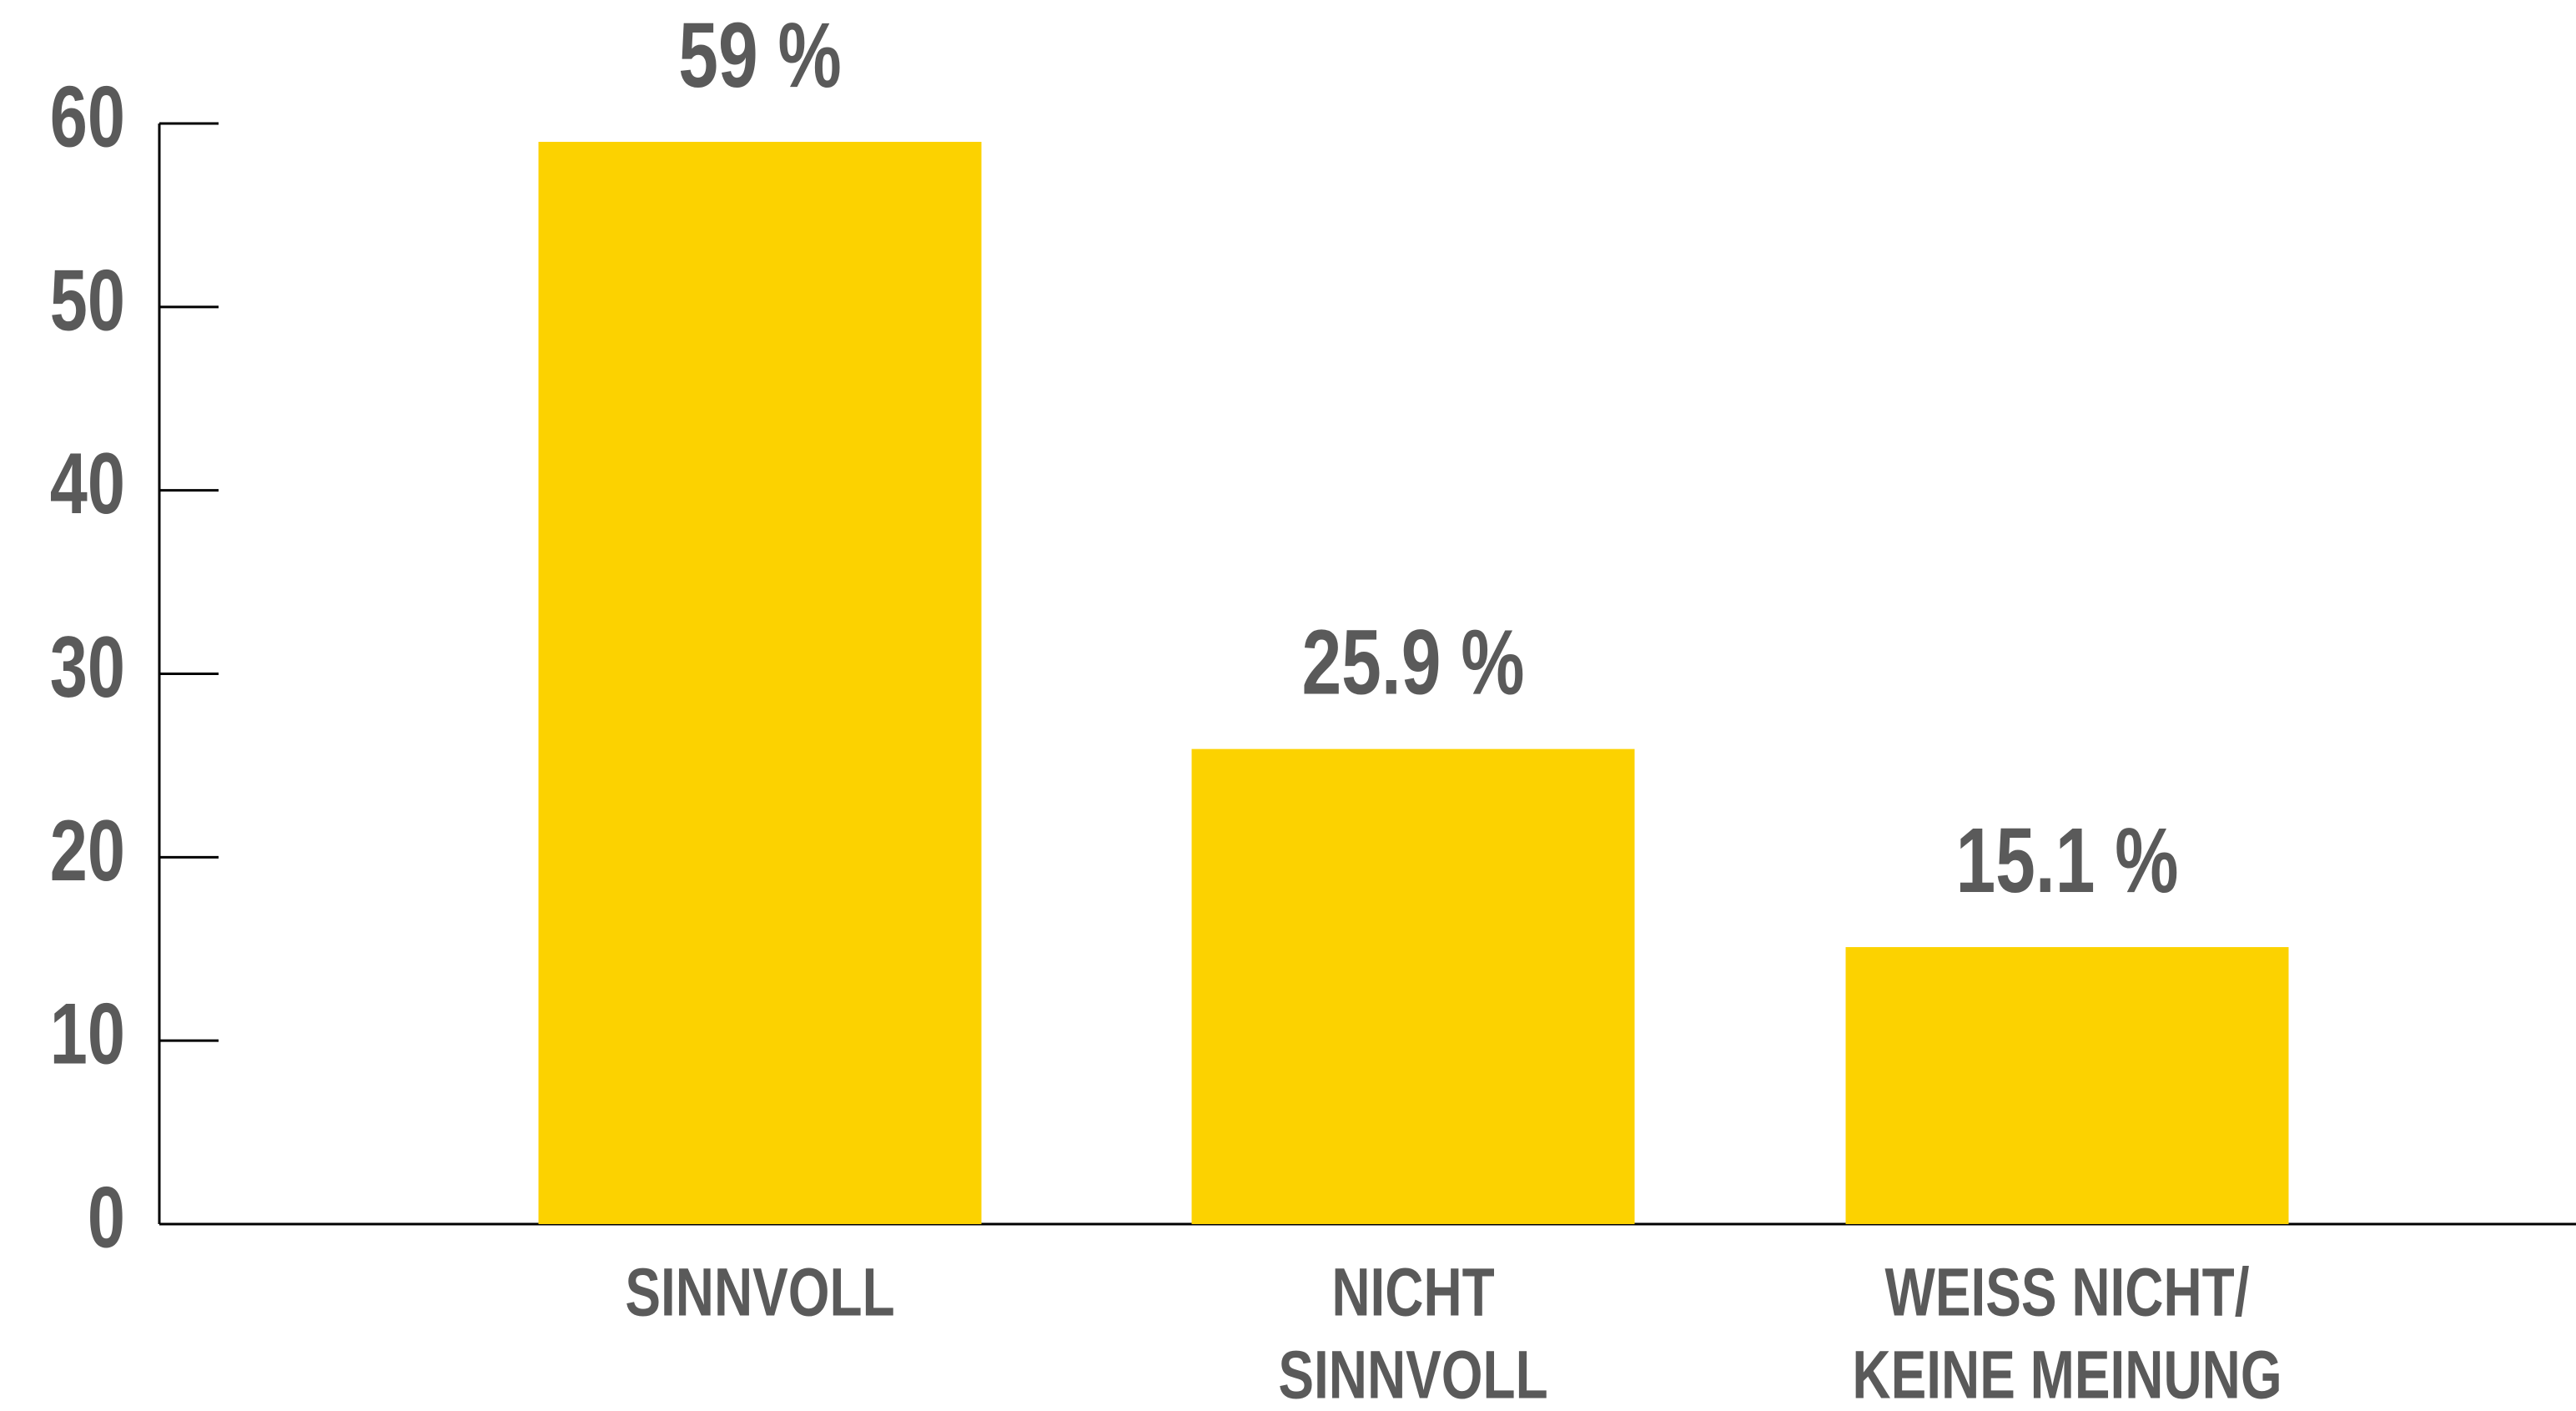  Describe the element at coordinates (1412, 1292) in the screenshot. I see `x-tick-label: NICHT` at that location.